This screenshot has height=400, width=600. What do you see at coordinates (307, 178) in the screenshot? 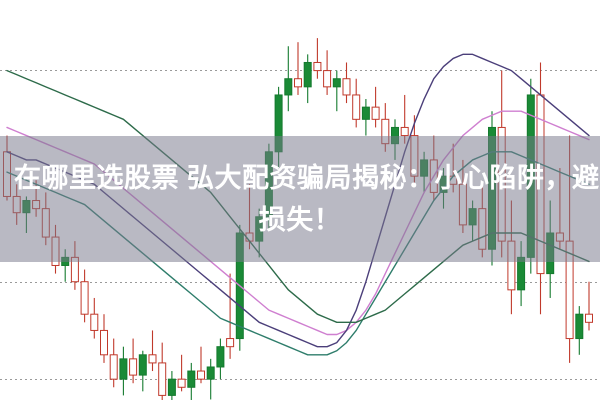
I see `headline-line-1: 在哪里选股票 弘大配资骗局揭秘：小心陷阱，避免` at bounding box center [307, 178].